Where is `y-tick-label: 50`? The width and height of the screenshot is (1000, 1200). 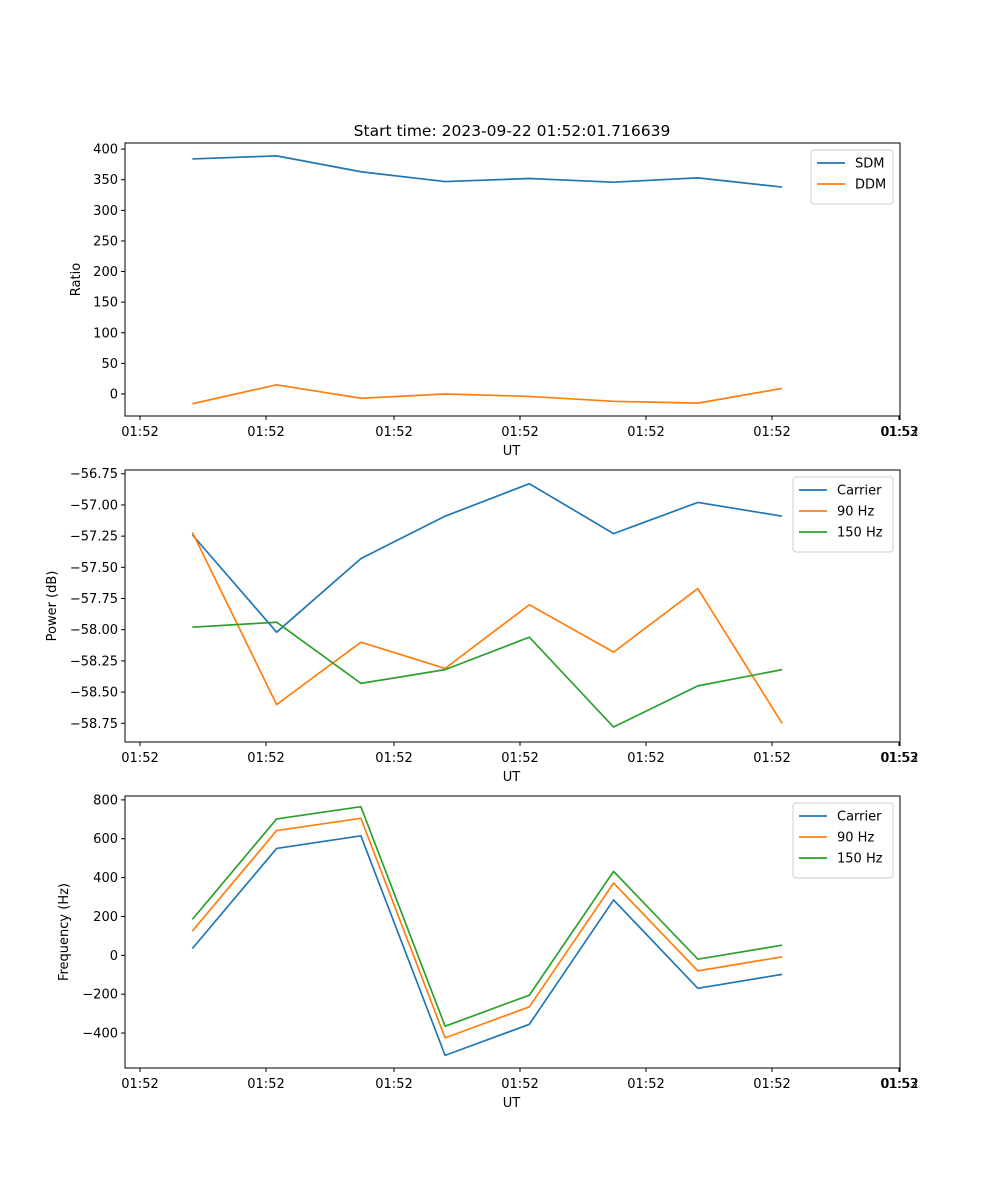
y-tick-label: 50 is located at coordinates (109, 364).